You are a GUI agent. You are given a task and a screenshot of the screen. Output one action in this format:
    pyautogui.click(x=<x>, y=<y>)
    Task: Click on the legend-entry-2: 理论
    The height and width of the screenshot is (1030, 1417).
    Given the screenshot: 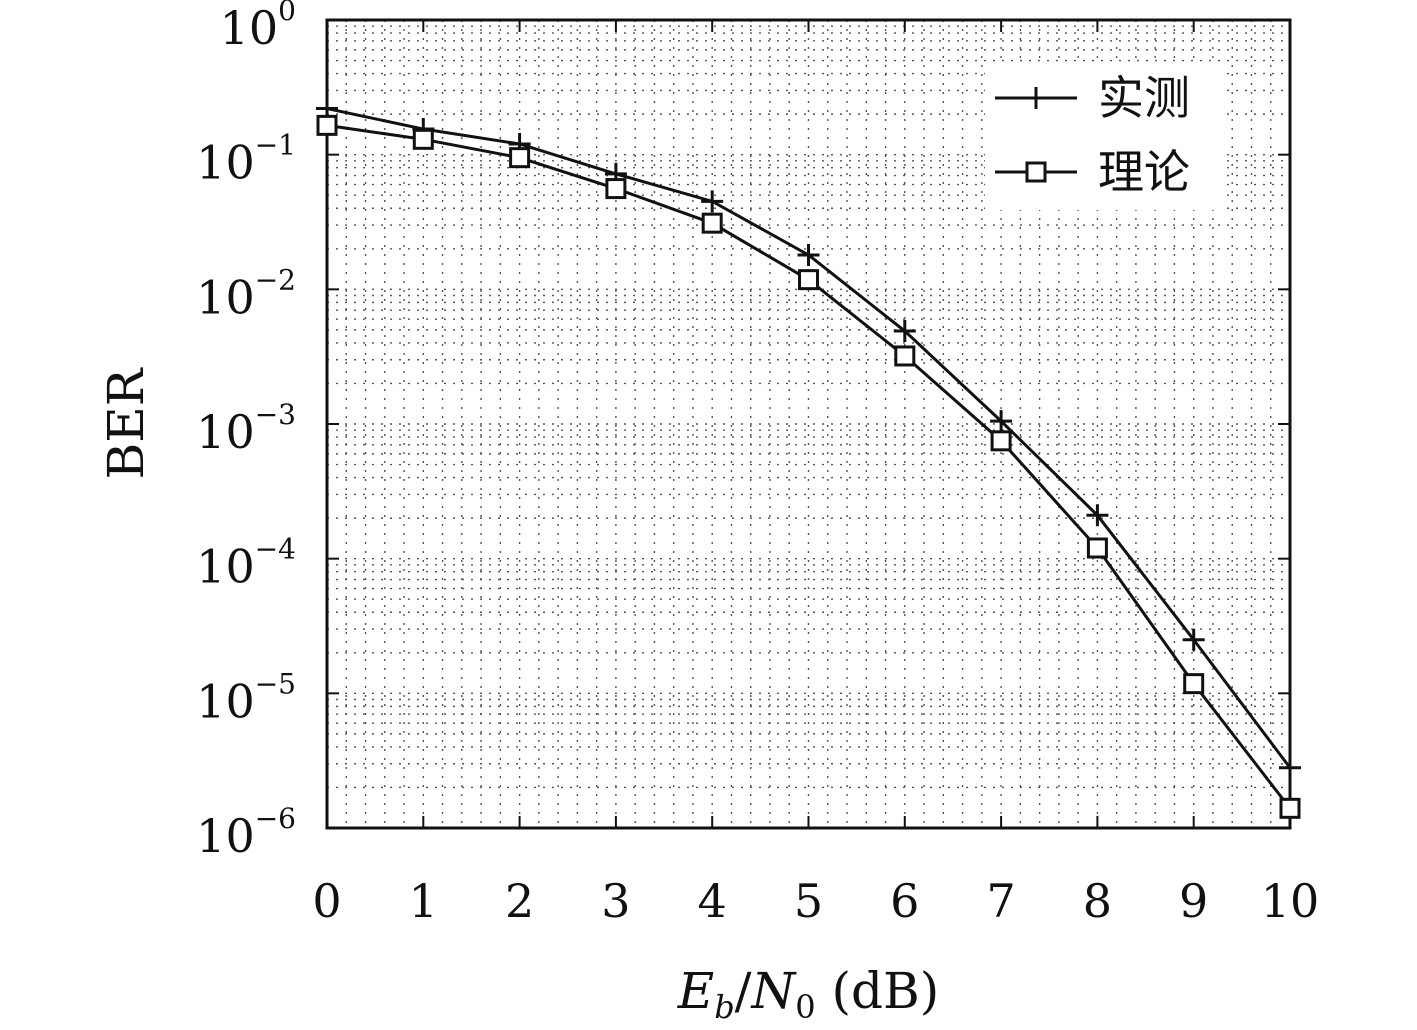 What is the action you would take?
    pyautogui.click(x=1092, y=172)
    